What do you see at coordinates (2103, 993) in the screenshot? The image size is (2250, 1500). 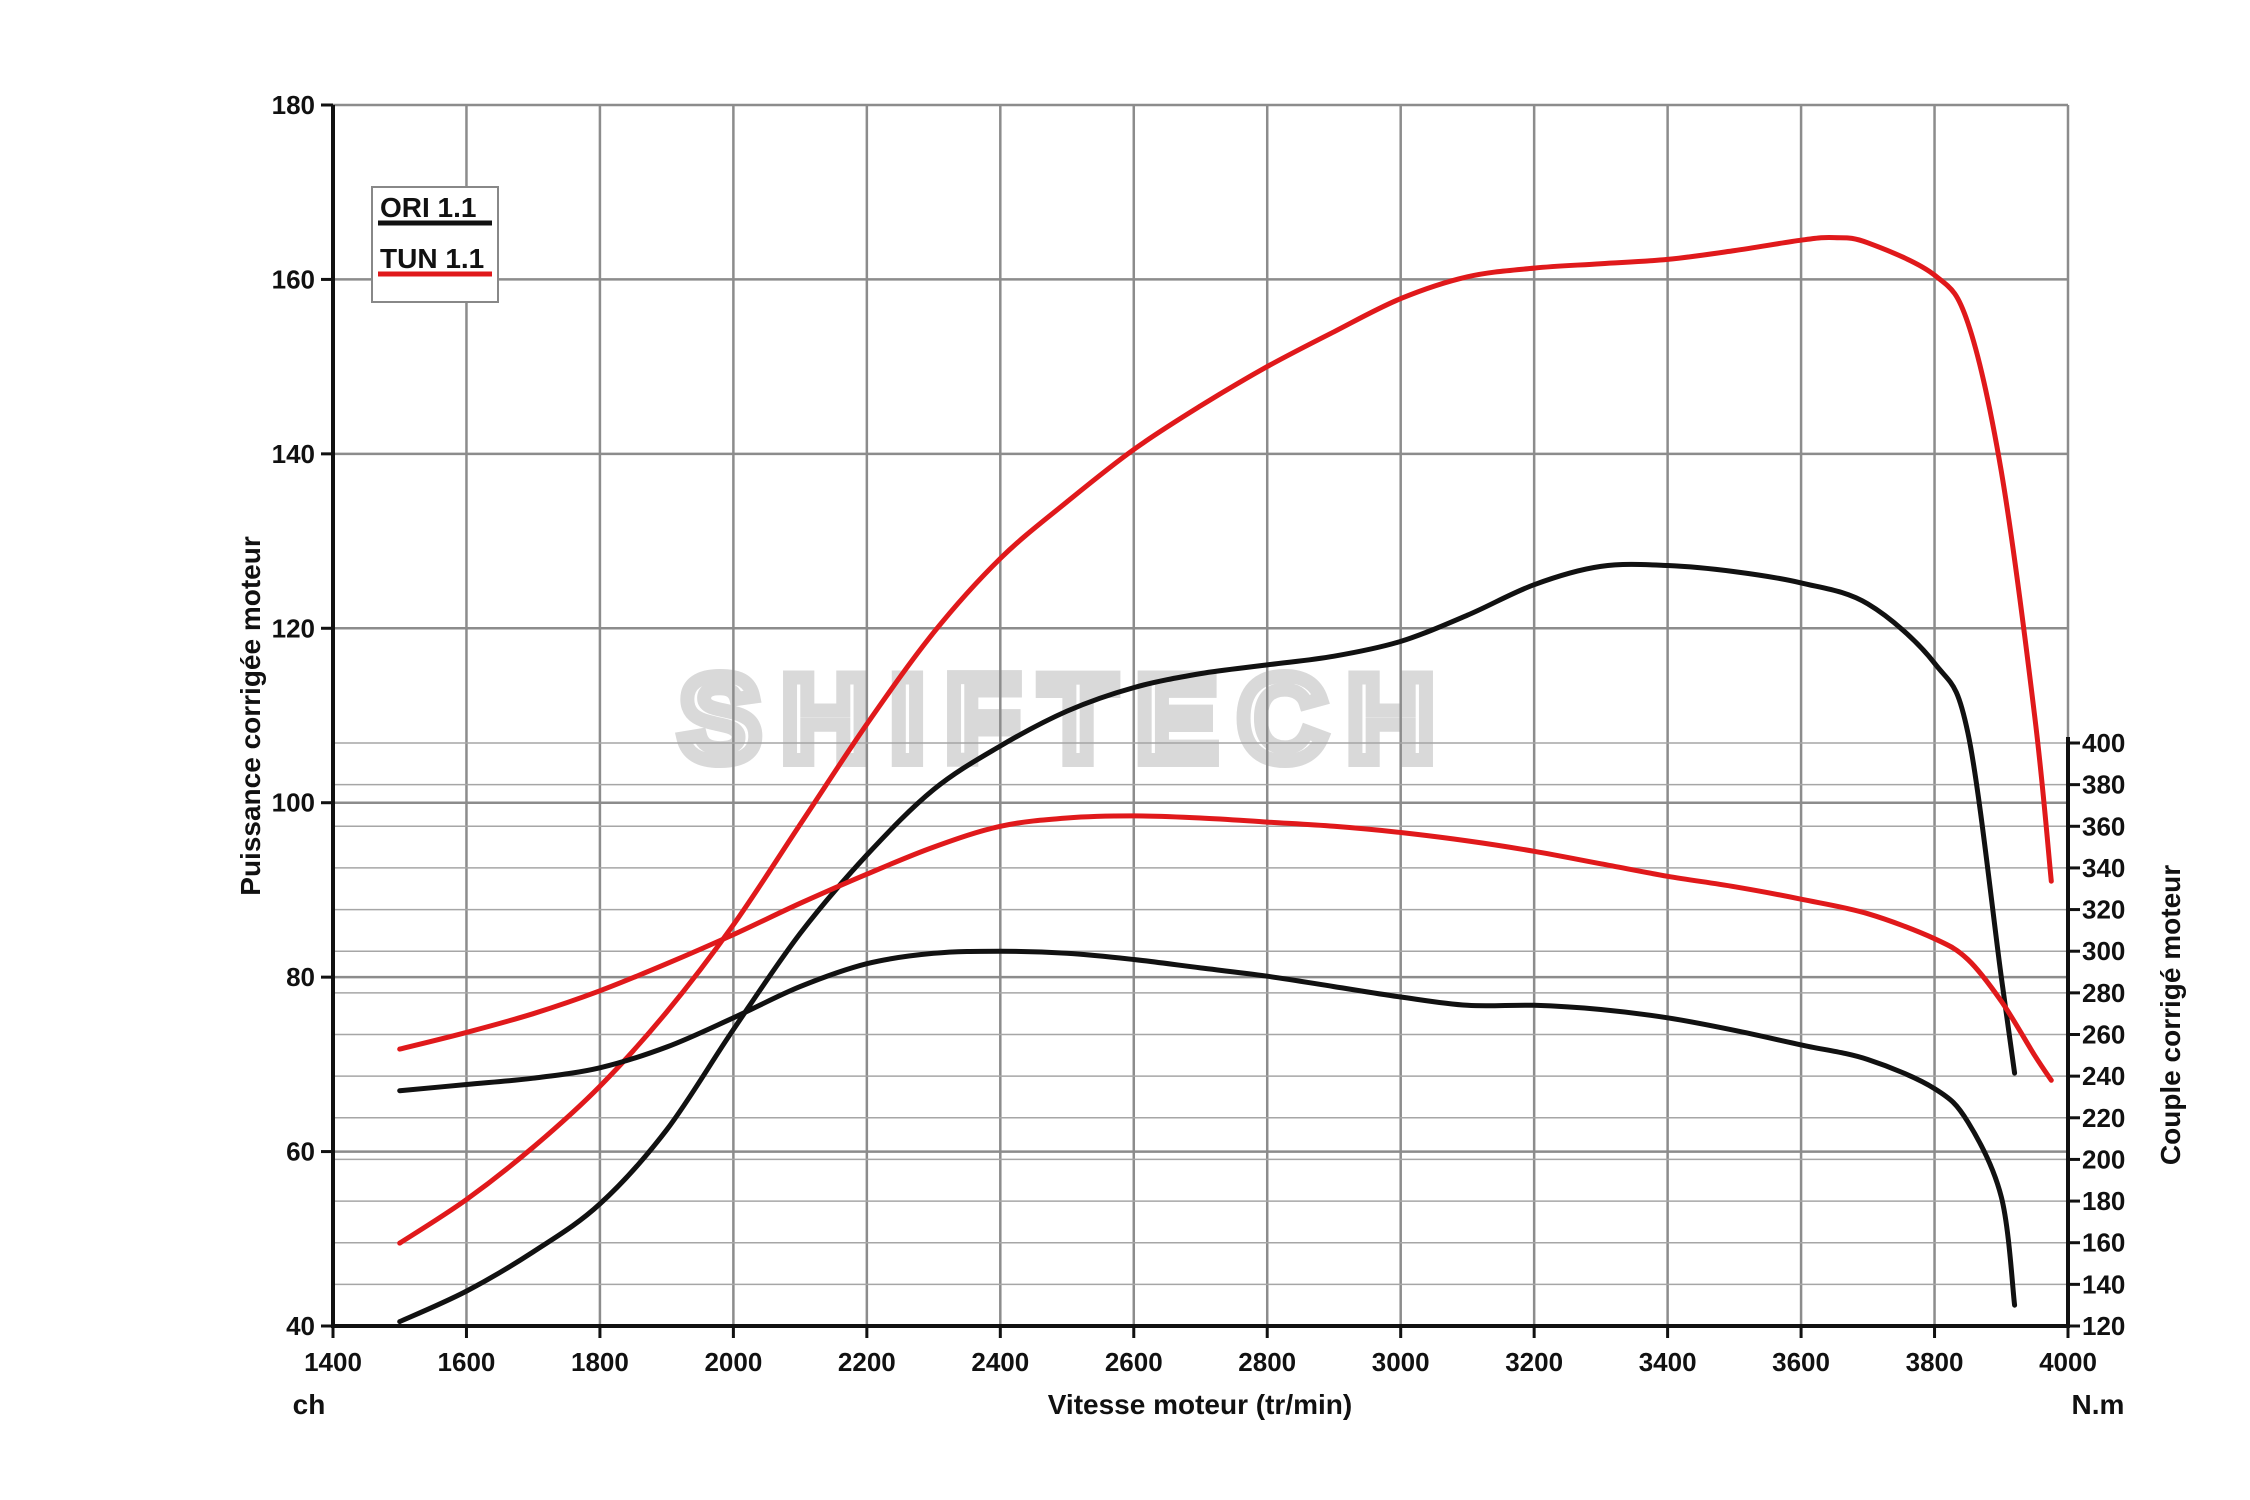 I see `y-right-tick-label: 280` at bounding box center [2103, 993].